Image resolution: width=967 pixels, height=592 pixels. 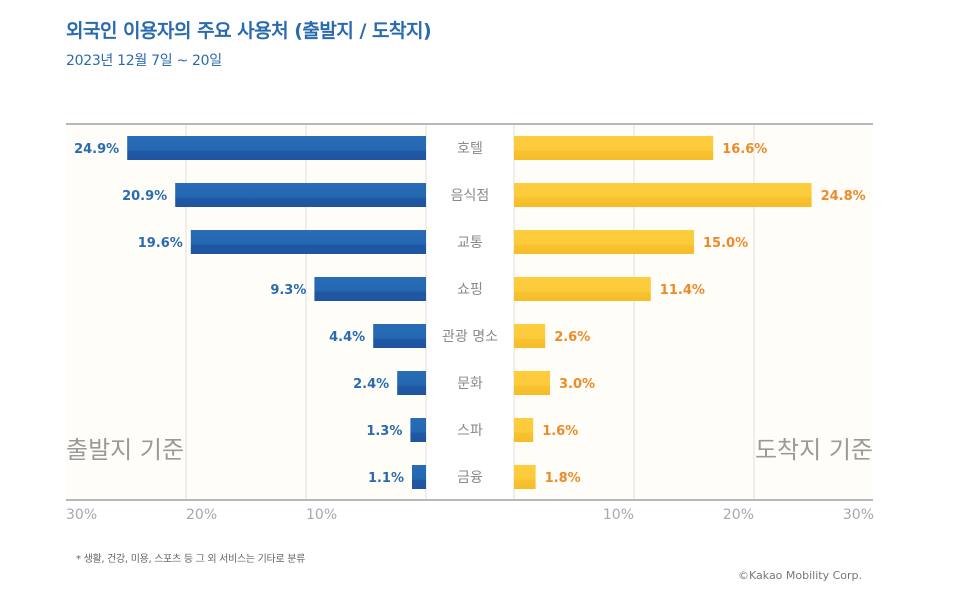 I want to click on data-label-arrival: 2.6%, so click(x=572, y=337).